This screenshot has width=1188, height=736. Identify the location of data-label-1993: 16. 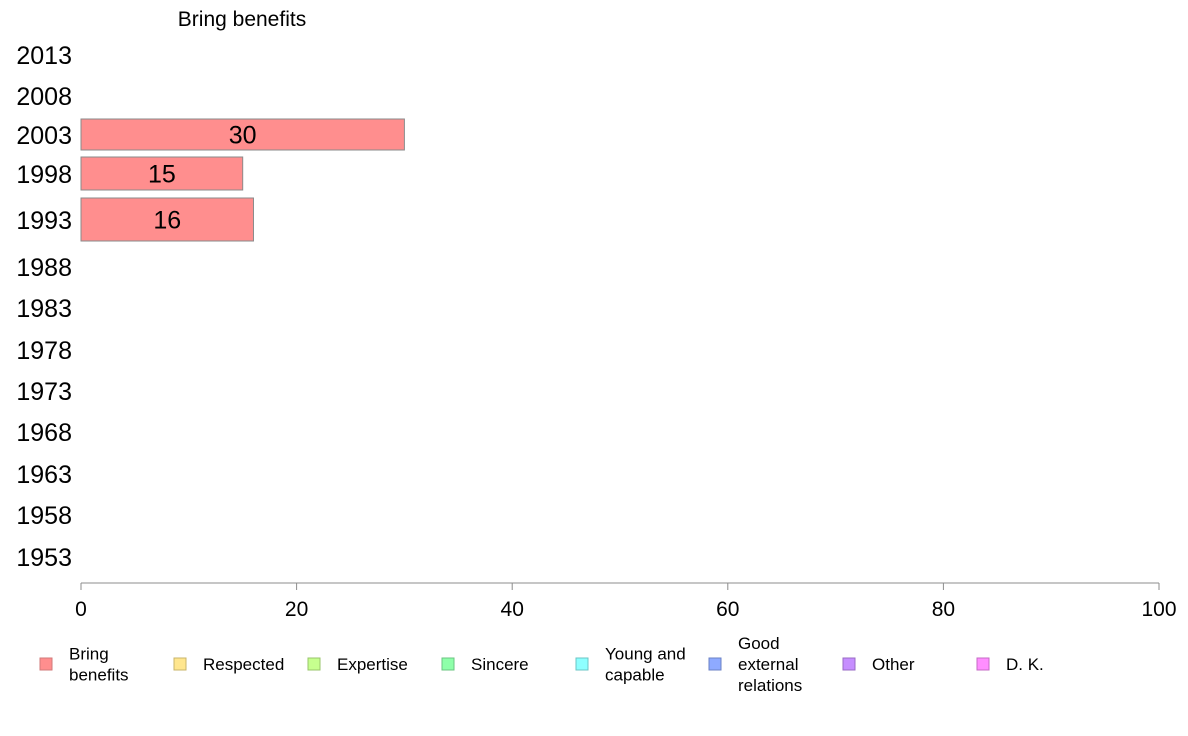
(167, 221).